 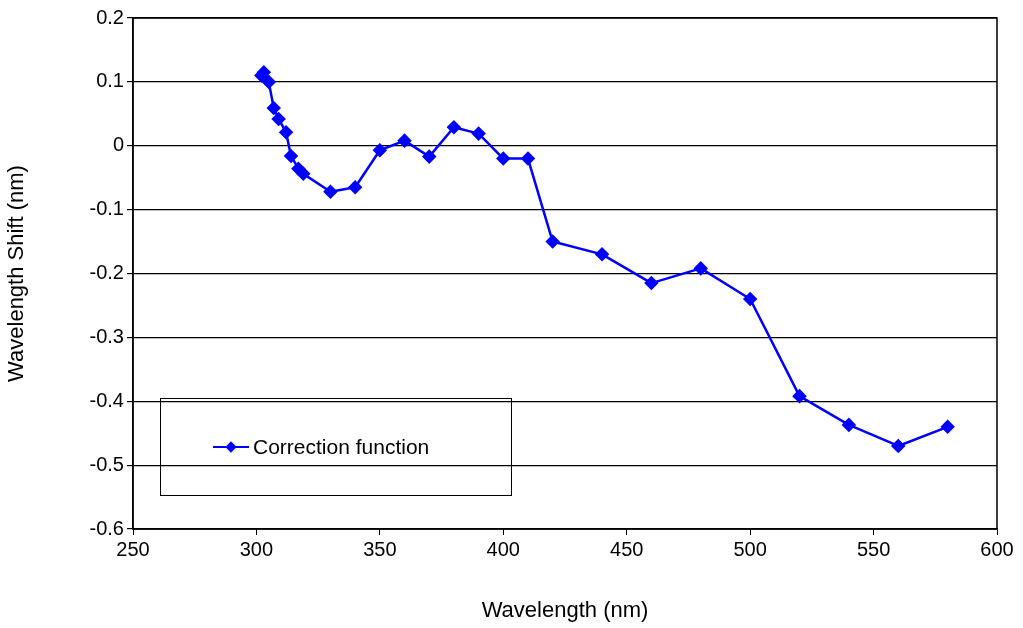 I want to click on x-tick-label: 450, so click(x=627, y=548).